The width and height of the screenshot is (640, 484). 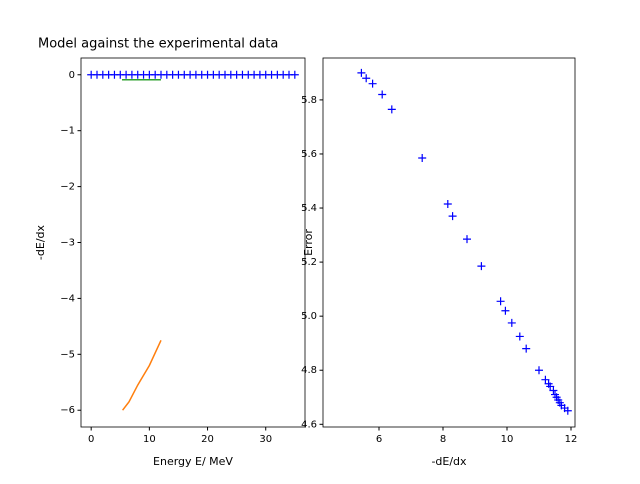 What do you see at coordinates (308, 242) in the screenshot?
I see `y-axis-label: Error` at bounding box center [308, 242].